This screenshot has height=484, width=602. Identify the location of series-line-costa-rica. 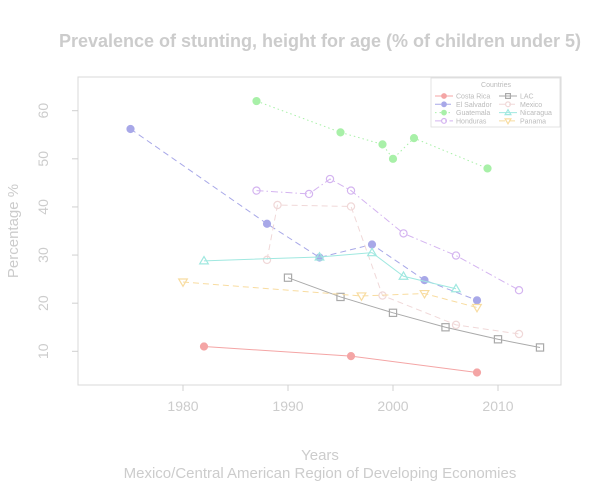
(340, 359).